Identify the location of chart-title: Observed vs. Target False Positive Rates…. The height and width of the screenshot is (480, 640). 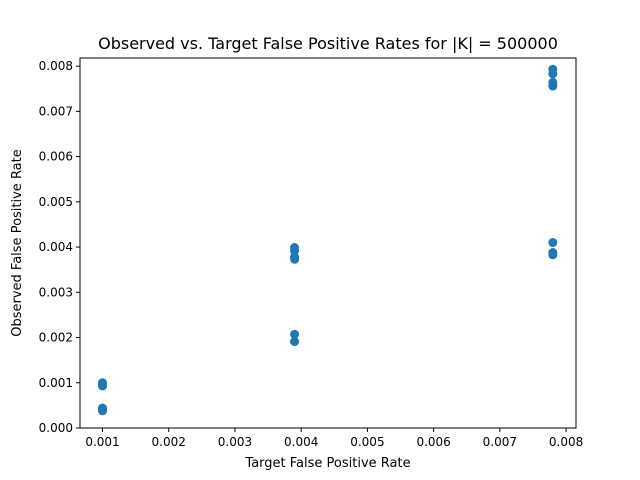
(328, 43).